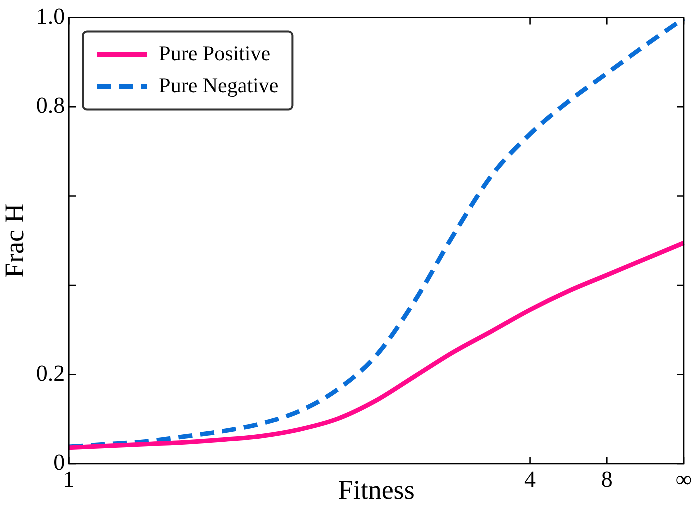 The height and width of the screenshot is (512, 700). Describe the element at coordinates (607, 479) in the screenshot. I see `x-tick-label: 8` at that location.